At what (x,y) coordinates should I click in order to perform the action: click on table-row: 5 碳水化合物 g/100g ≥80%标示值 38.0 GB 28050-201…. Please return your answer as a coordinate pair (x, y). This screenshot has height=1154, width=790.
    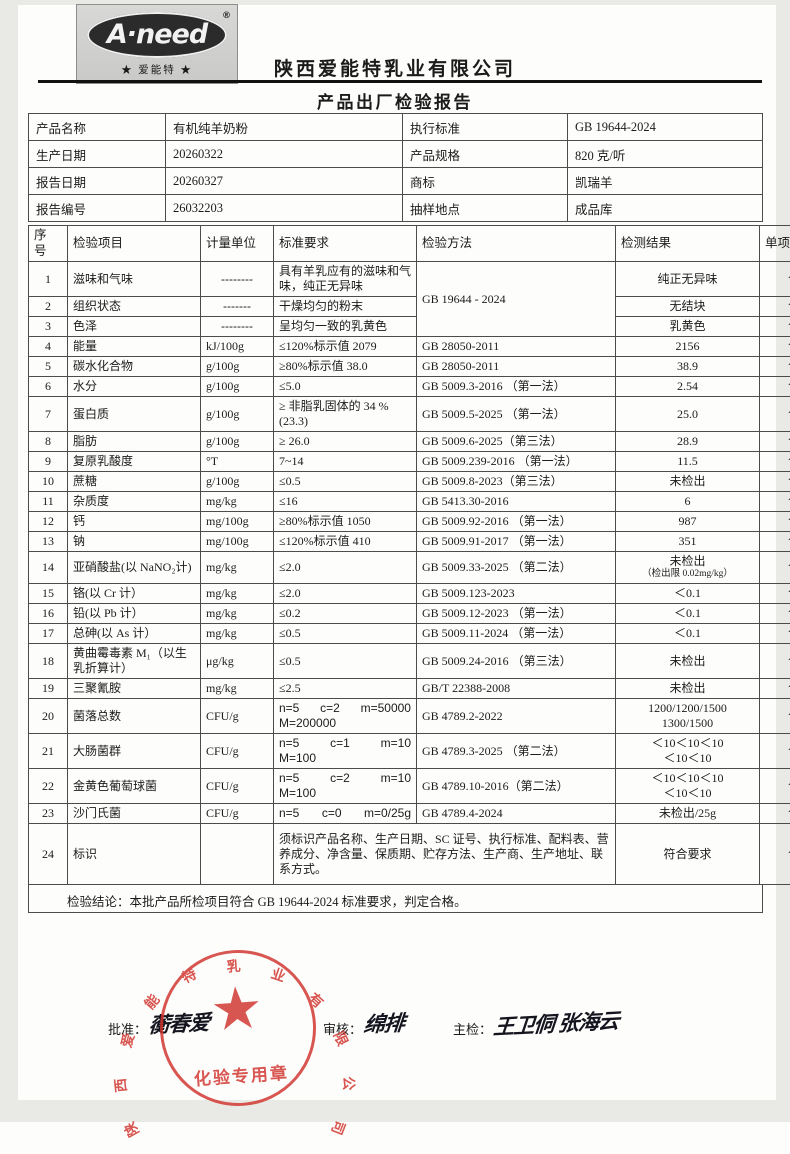
    Looking at the image, I should click on (409, 367).